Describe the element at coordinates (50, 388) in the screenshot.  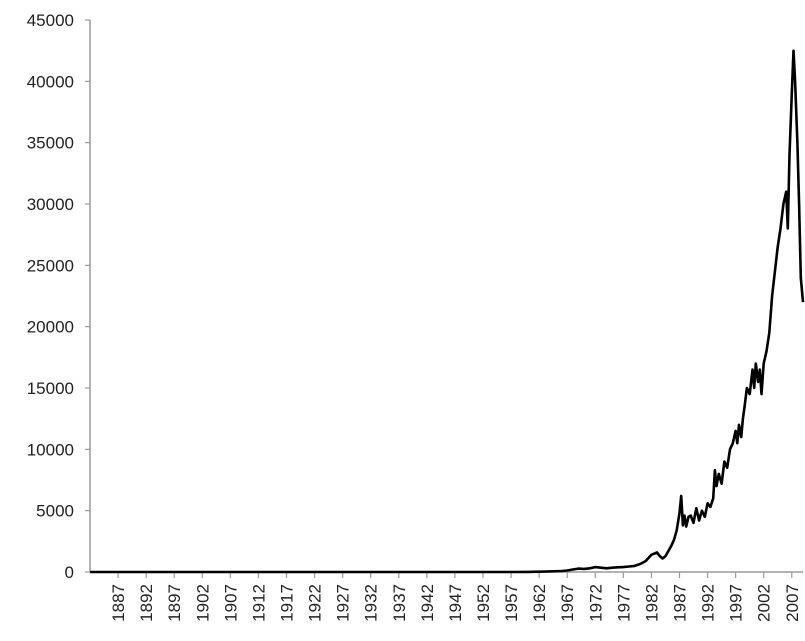
I see `y-tick-label: 15000` at that location.